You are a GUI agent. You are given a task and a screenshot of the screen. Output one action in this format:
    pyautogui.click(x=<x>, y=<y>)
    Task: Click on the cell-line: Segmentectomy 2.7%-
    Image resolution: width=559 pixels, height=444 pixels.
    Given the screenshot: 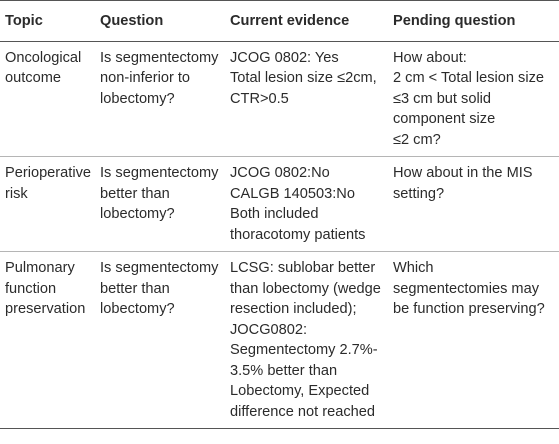 What is the action you would take?
    pyautogui.click(x=304, y=350)
    